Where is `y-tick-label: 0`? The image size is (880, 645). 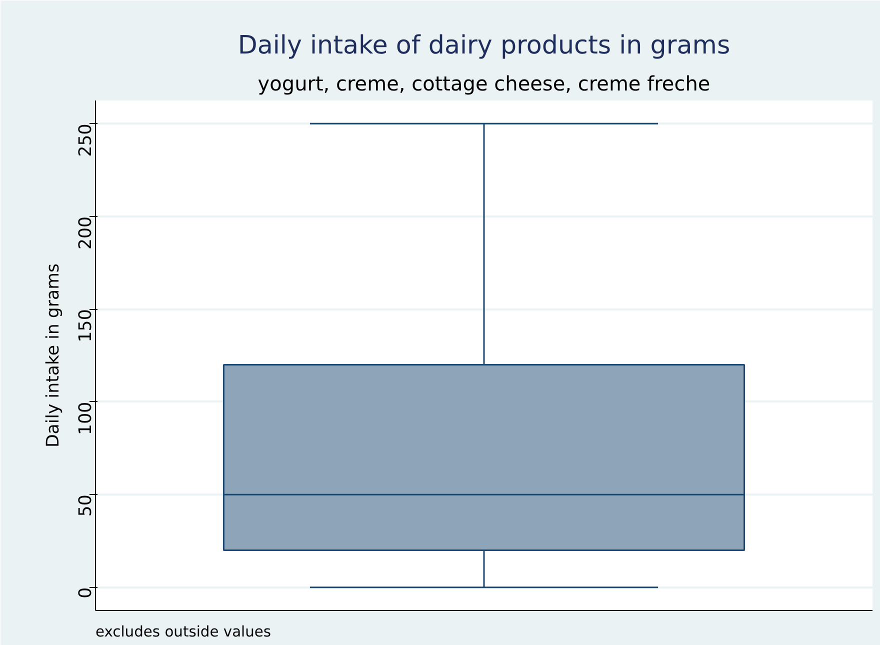 y-tick-label: 0 is located at coordinates (86, 592).